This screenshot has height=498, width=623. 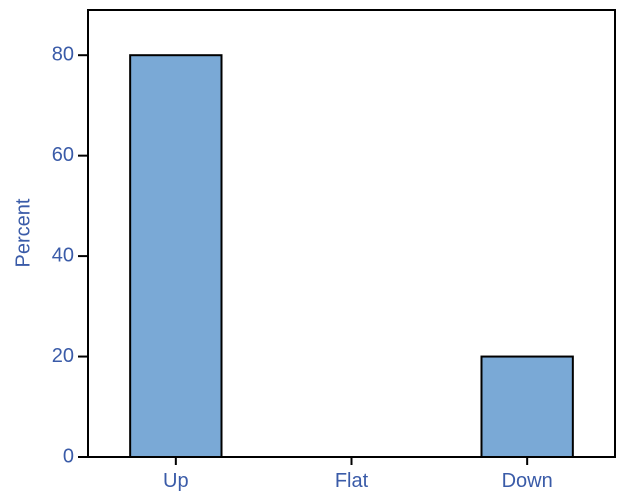 I want to click on y-tick-label: 20, so click(x=63, y=356).